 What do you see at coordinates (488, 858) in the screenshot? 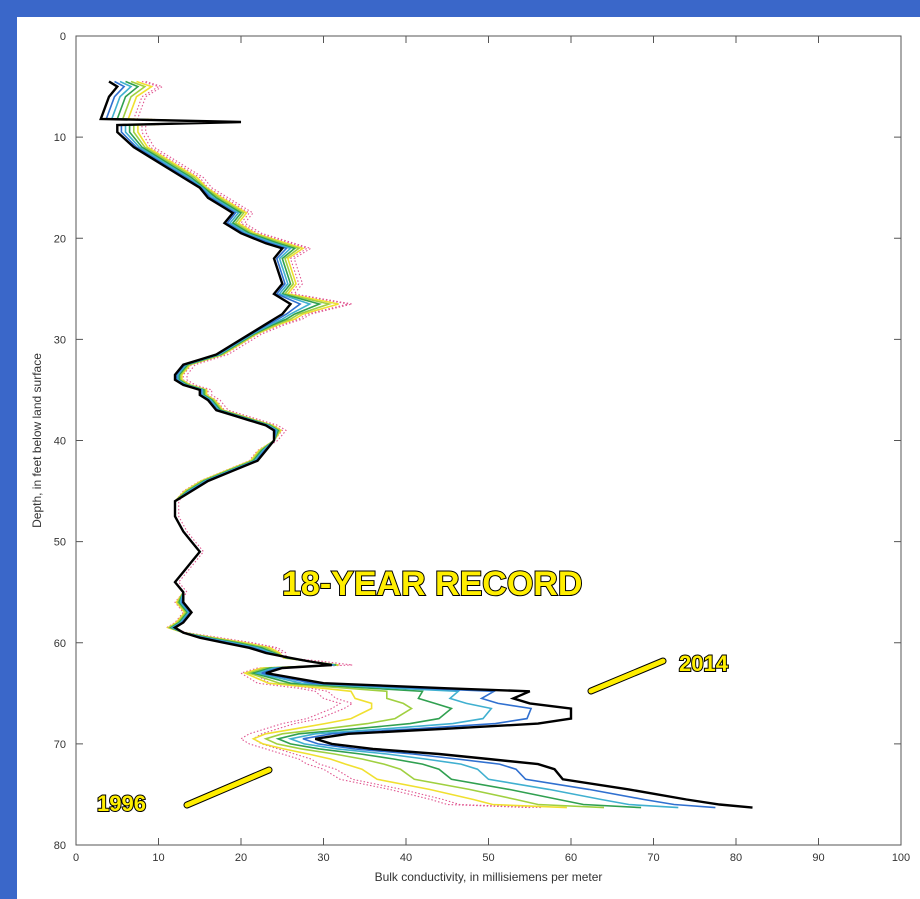
I see `x-tick-label: 50` at bounding box center [488, 858].